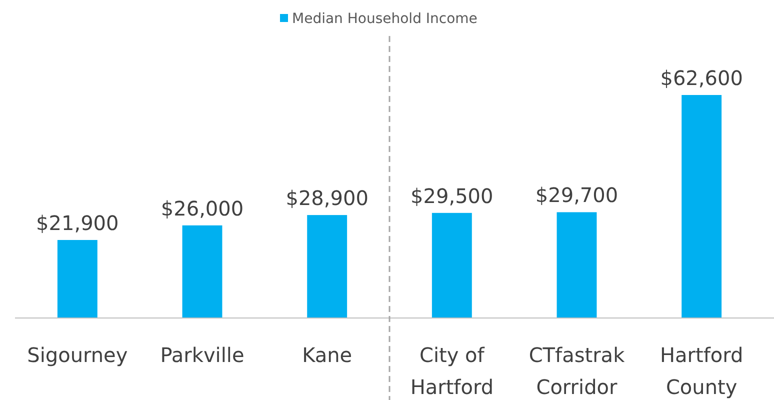  What do you see at coordinates (701, 78) in the screenshot?
I see `data-label: $62,600` at bounding box center [701, 78].